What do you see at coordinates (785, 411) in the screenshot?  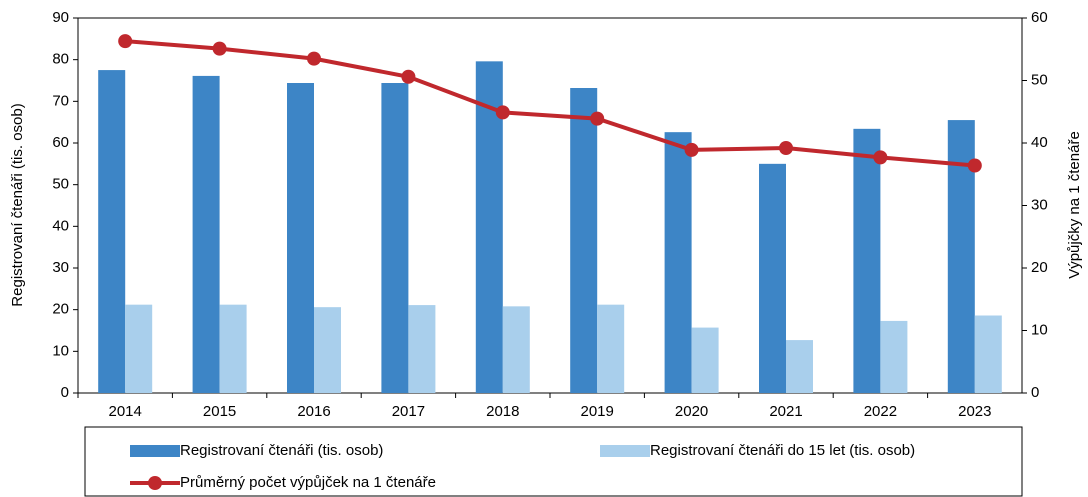 I see `x-tick-label: 2021` at bounding box center [785, 411].